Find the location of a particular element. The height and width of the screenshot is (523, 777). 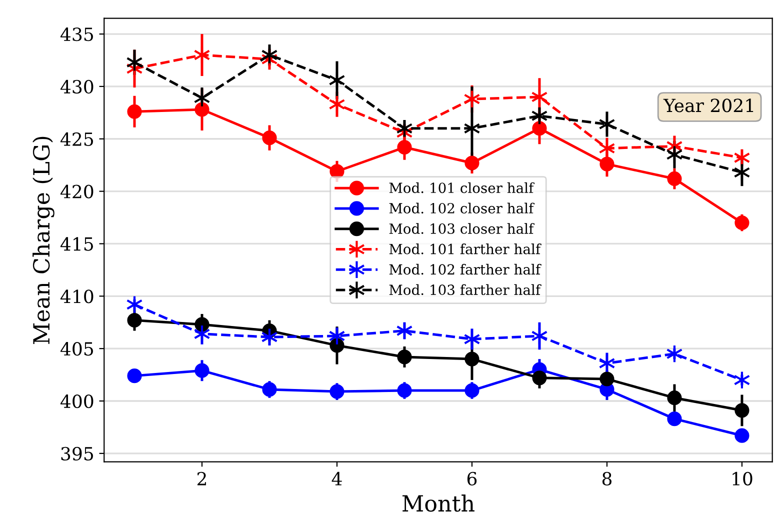

y-tick-label: 395 is located at coordinates (77, 453).